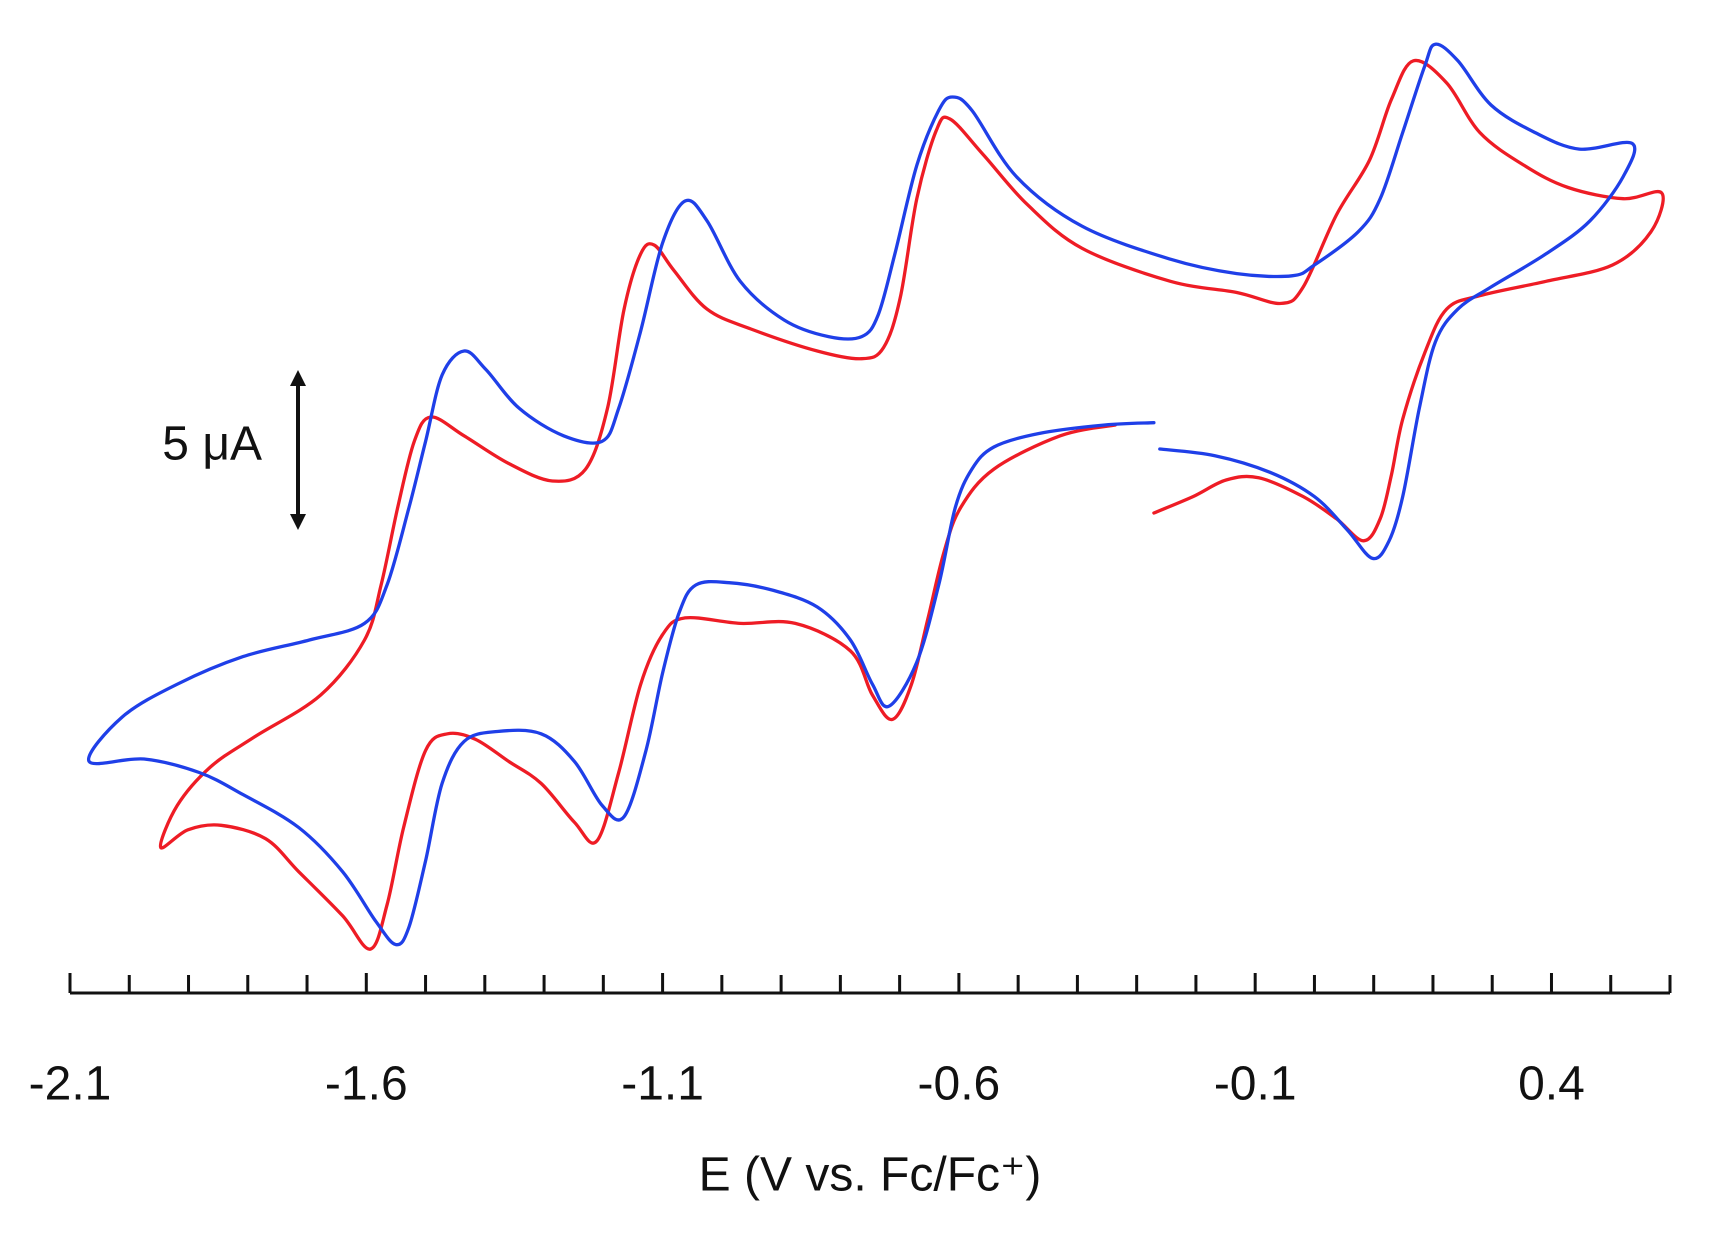 The width and height of the screenshot is (1722, 1239). I want to click on x-axis-label: E (V vs. Fc/Fc⁺), so click(870, 1175).